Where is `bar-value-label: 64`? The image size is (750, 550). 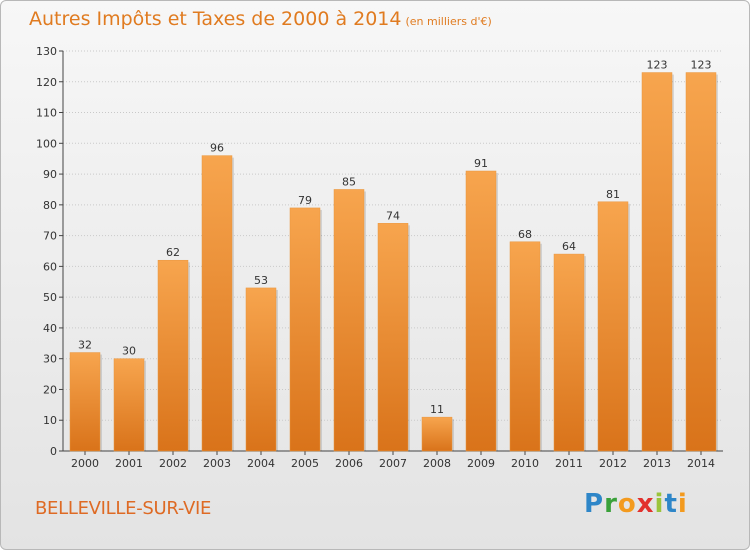
bar-value-label: 64 is located at coordinates (569, 246).